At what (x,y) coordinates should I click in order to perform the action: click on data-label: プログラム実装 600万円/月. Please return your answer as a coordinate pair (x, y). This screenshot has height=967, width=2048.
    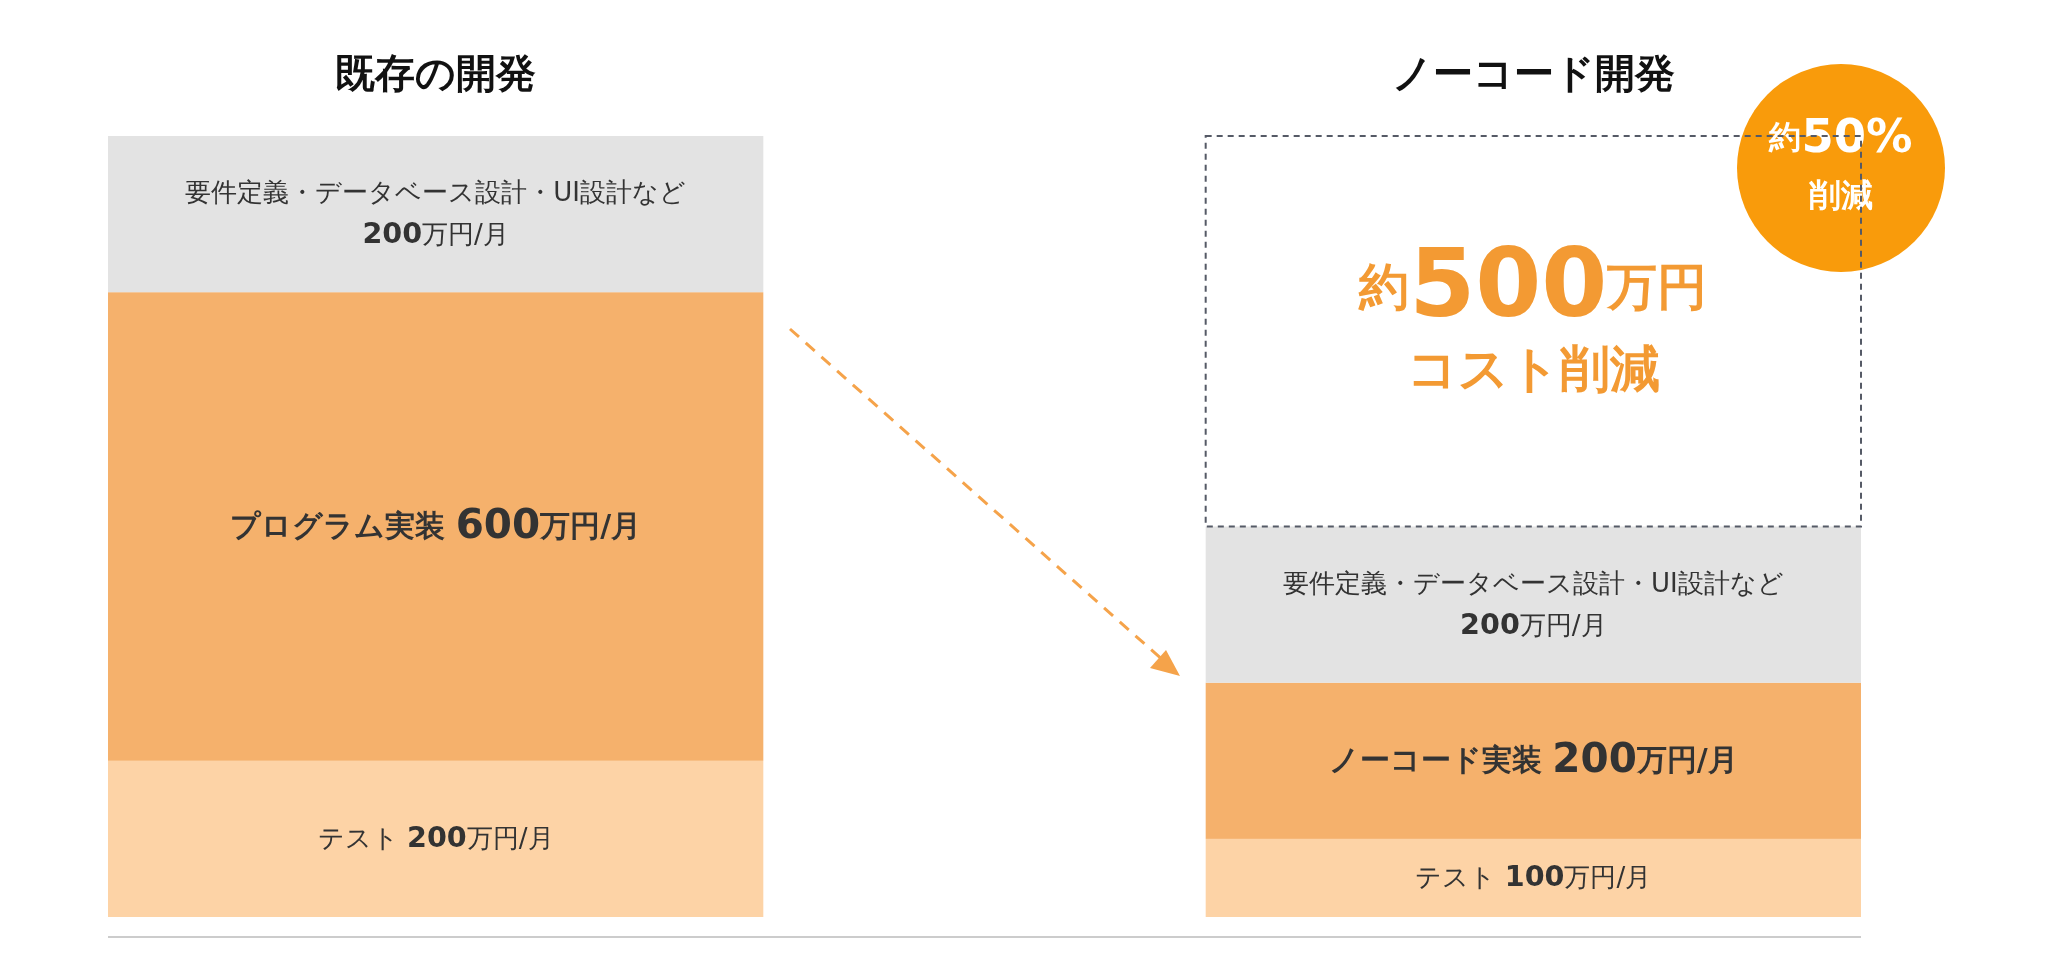
    Looking at the image, I should click on (436, 523).